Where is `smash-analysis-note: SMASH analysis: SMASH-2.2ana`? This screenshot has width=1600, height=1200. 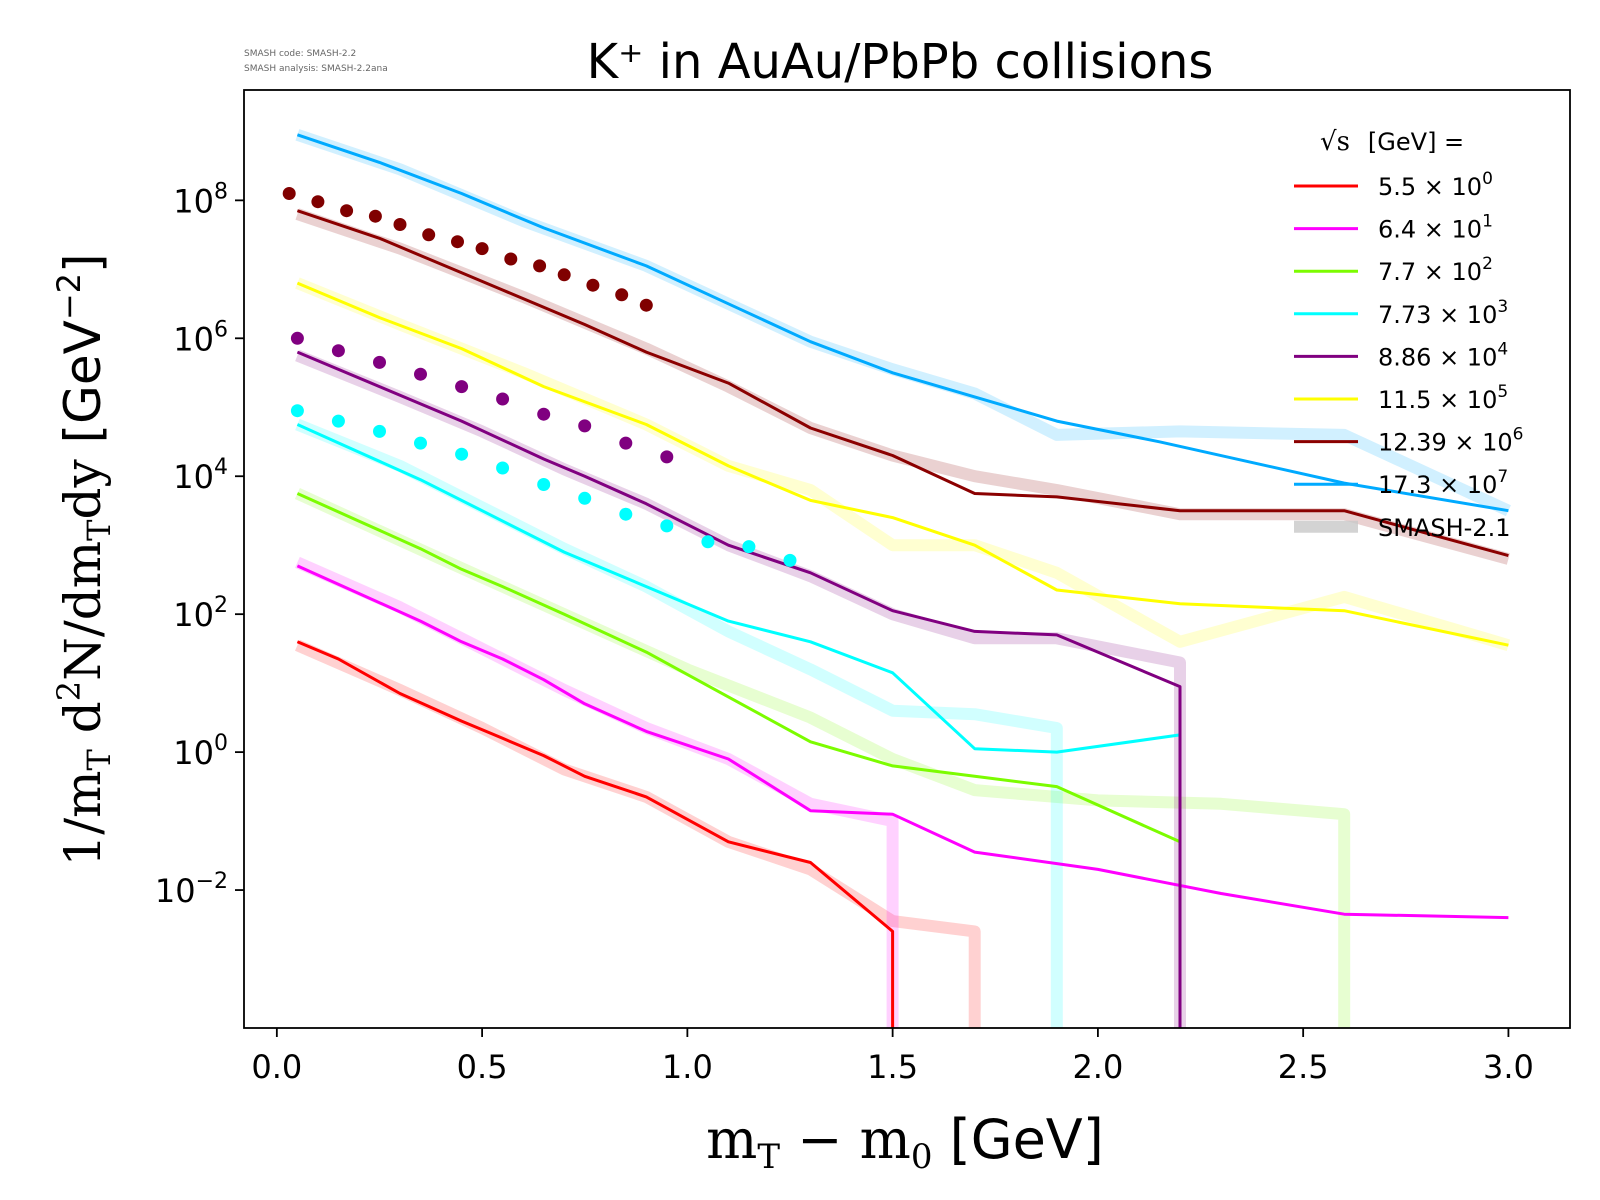
smash-analysis-note: SMASH analysis: SMASH-2.2ana is located at coordinates (316, 69).